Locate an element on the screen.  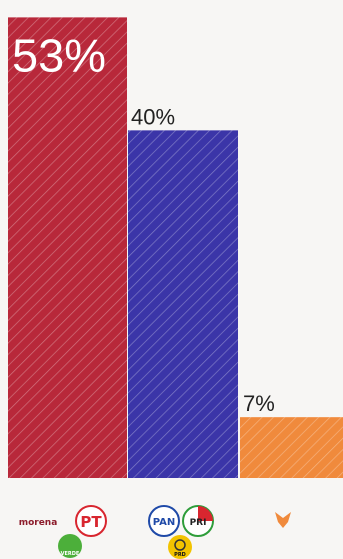
prd-logo: PRD is located at coordinates (180, 547).